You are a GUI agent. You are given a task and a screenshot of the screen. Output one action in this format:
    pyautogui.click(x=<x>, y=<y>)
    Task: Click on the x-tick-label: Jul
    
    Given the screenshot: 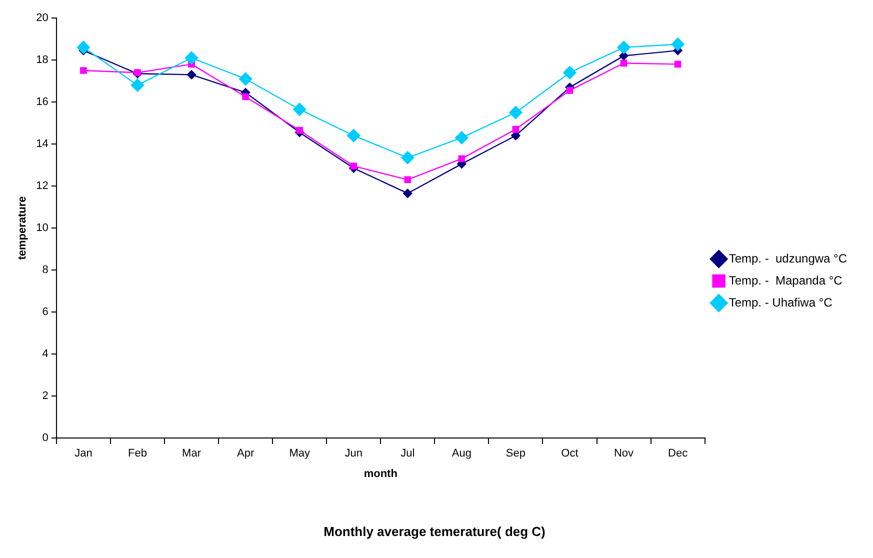 What is the action you would take?
    pyautogui.click(x=407, y=454)
    